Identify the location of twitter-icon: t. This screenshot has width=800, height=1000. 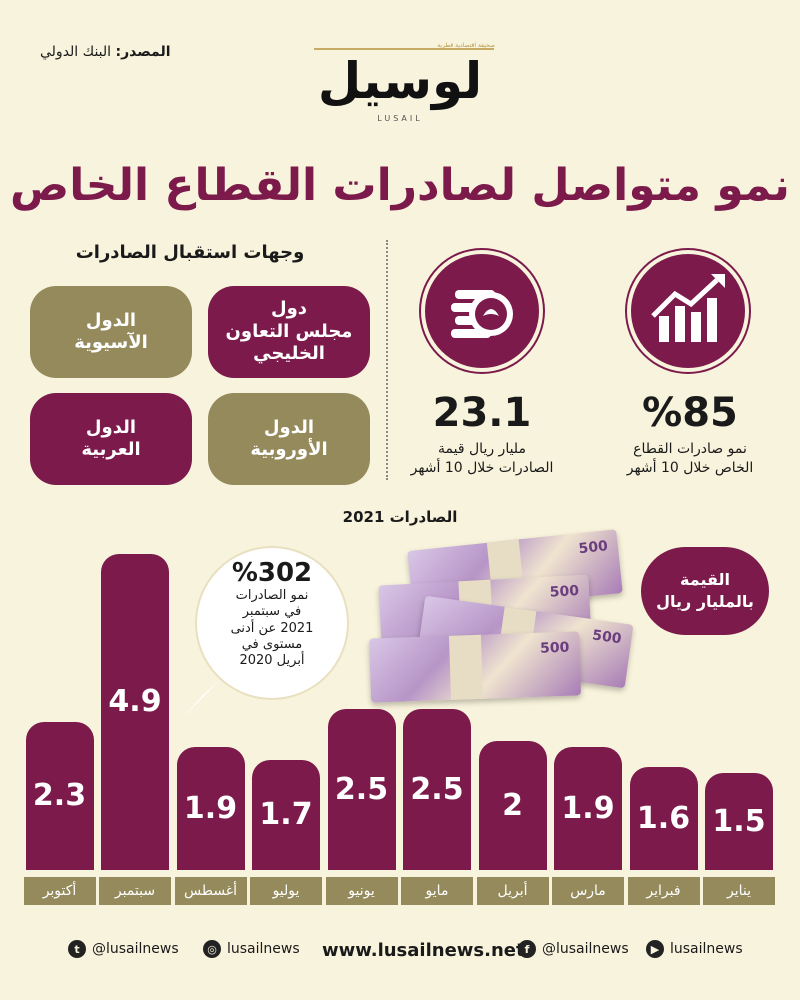
(77, 949).